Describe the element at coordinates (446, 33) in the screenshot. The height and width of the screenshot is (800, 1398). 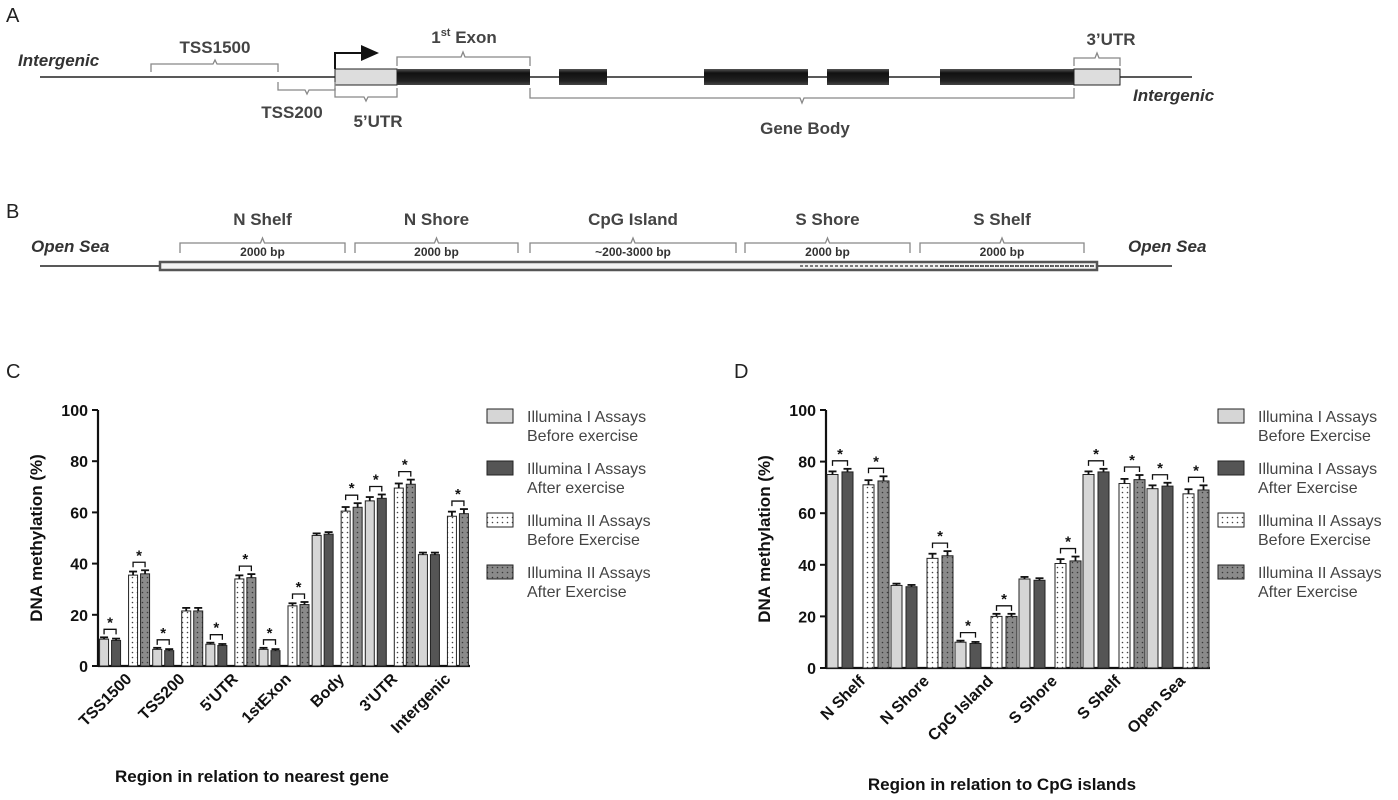
I see `exon1-label-sup: st` at that location.